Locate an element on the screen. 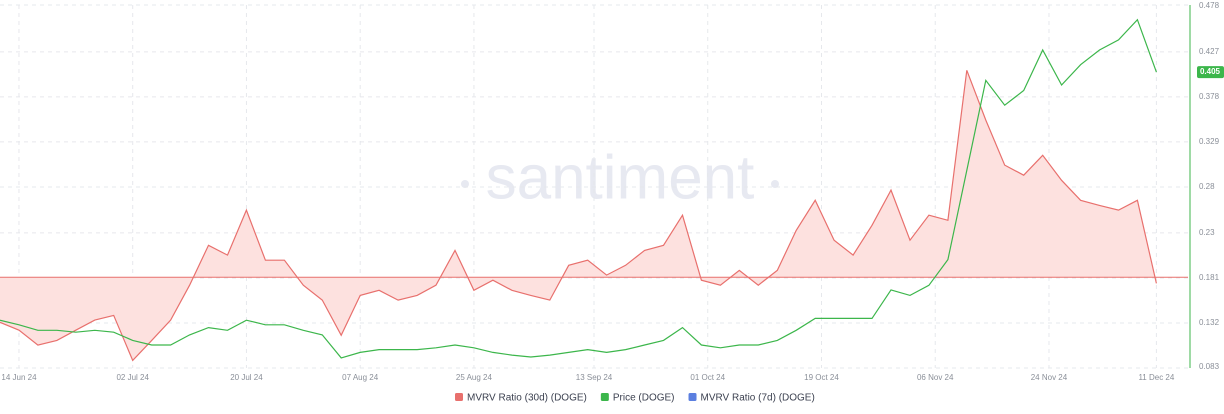 The height and width of the screenshot is (414, 1224). y2-tick-label: 0.083 is located at coordinates (1209, 366).